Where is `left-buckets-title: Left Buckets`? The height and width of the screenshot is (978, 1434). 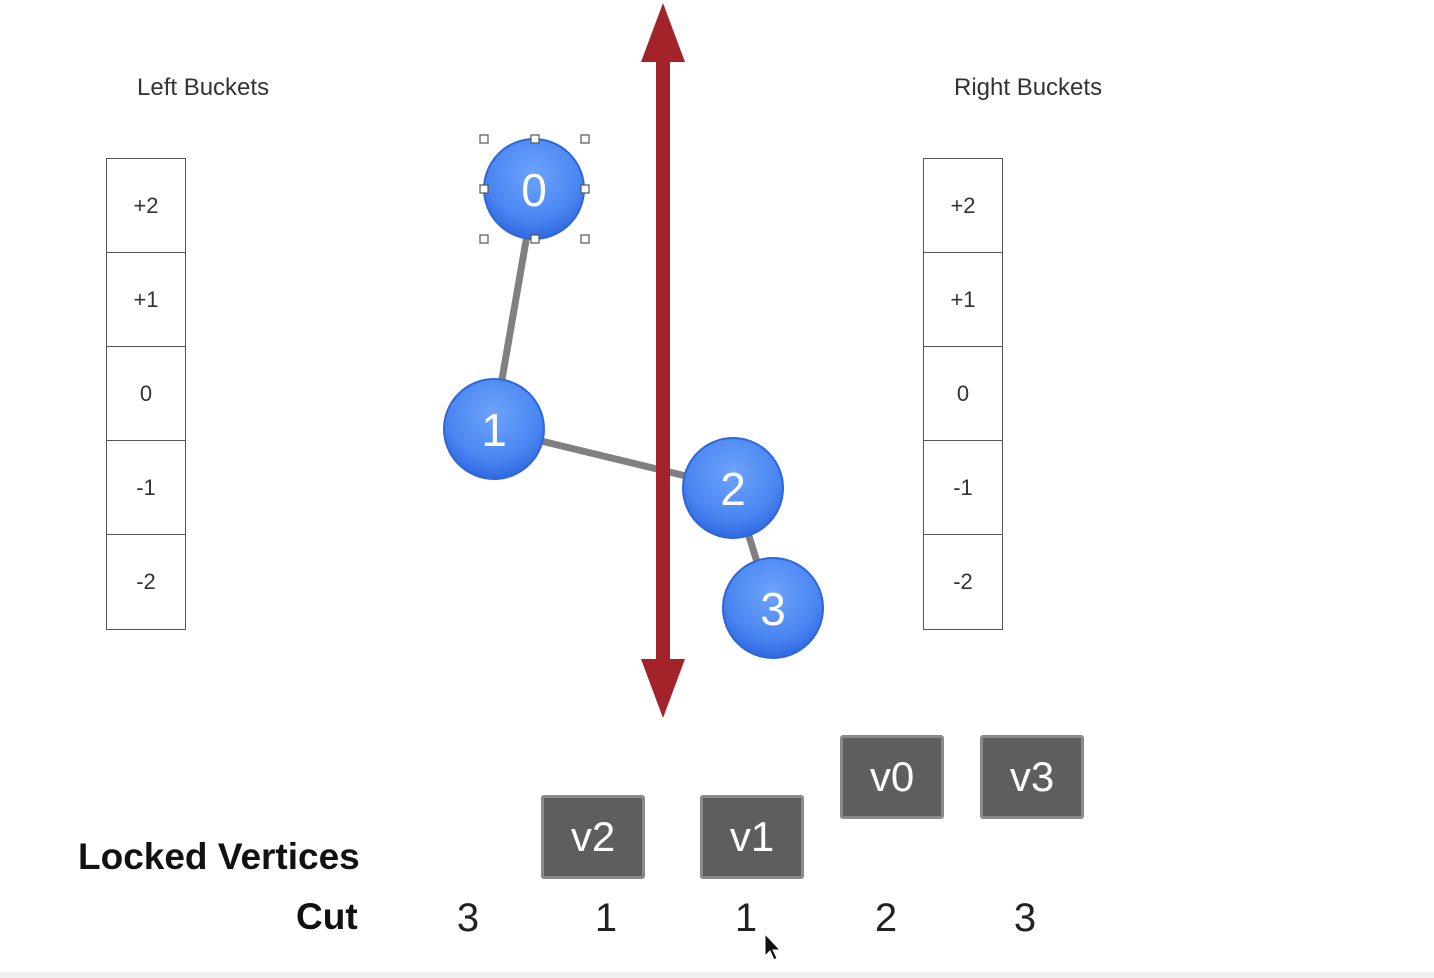 left-buckets-title: Left Buckets is located at coordinates (203, 87).